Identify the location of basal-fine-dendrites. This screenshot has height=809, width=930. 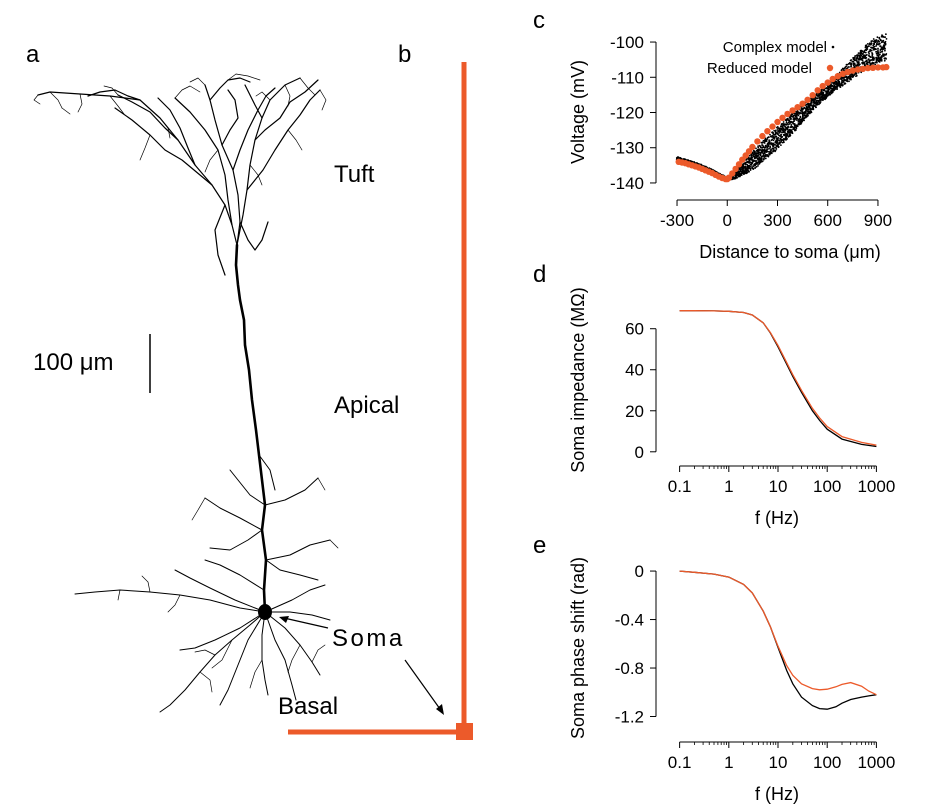
(228, 585).